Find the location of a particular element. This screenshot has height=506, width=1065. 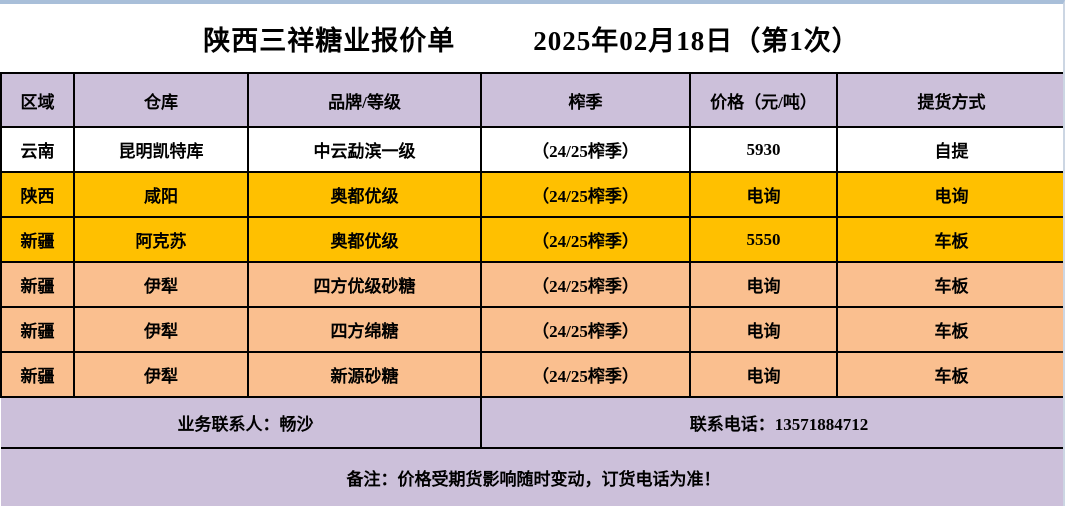

contact-phone: 联系电话：13571884712 is located at coordinates (772, 422).